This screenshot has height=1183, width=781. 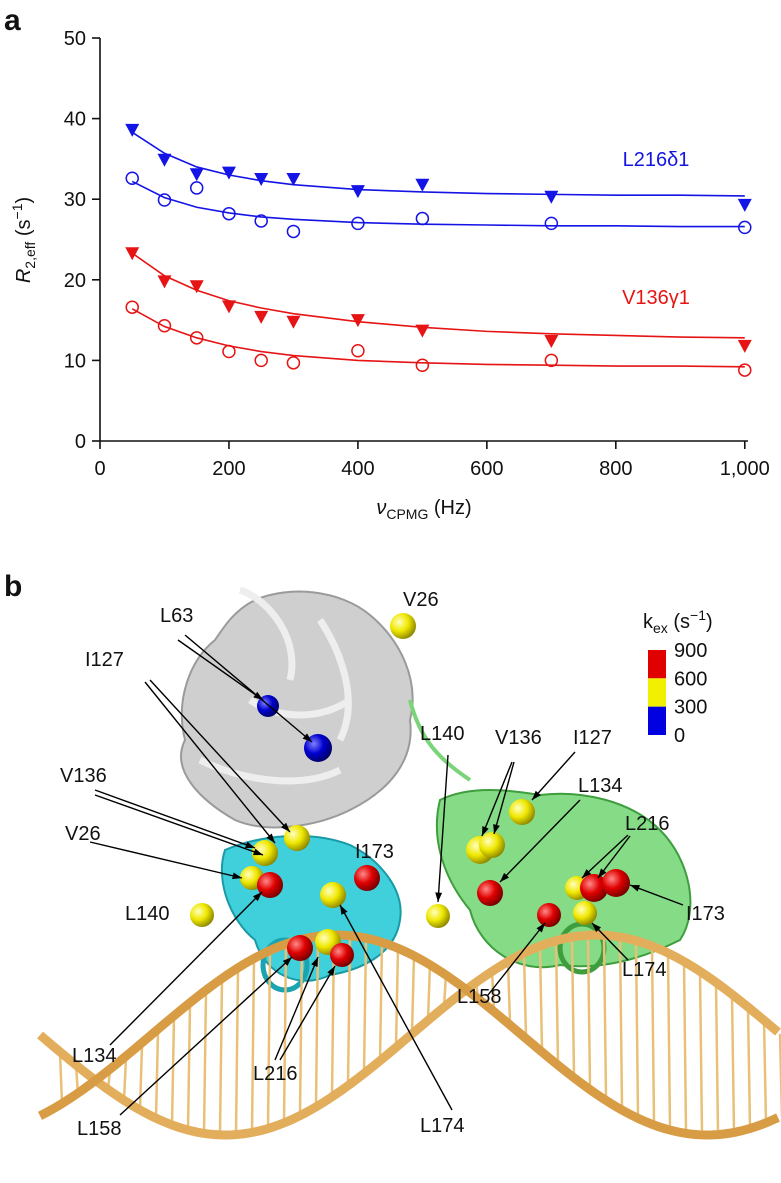 I want to click on residue-label: L63, so click(x=176, y=616).